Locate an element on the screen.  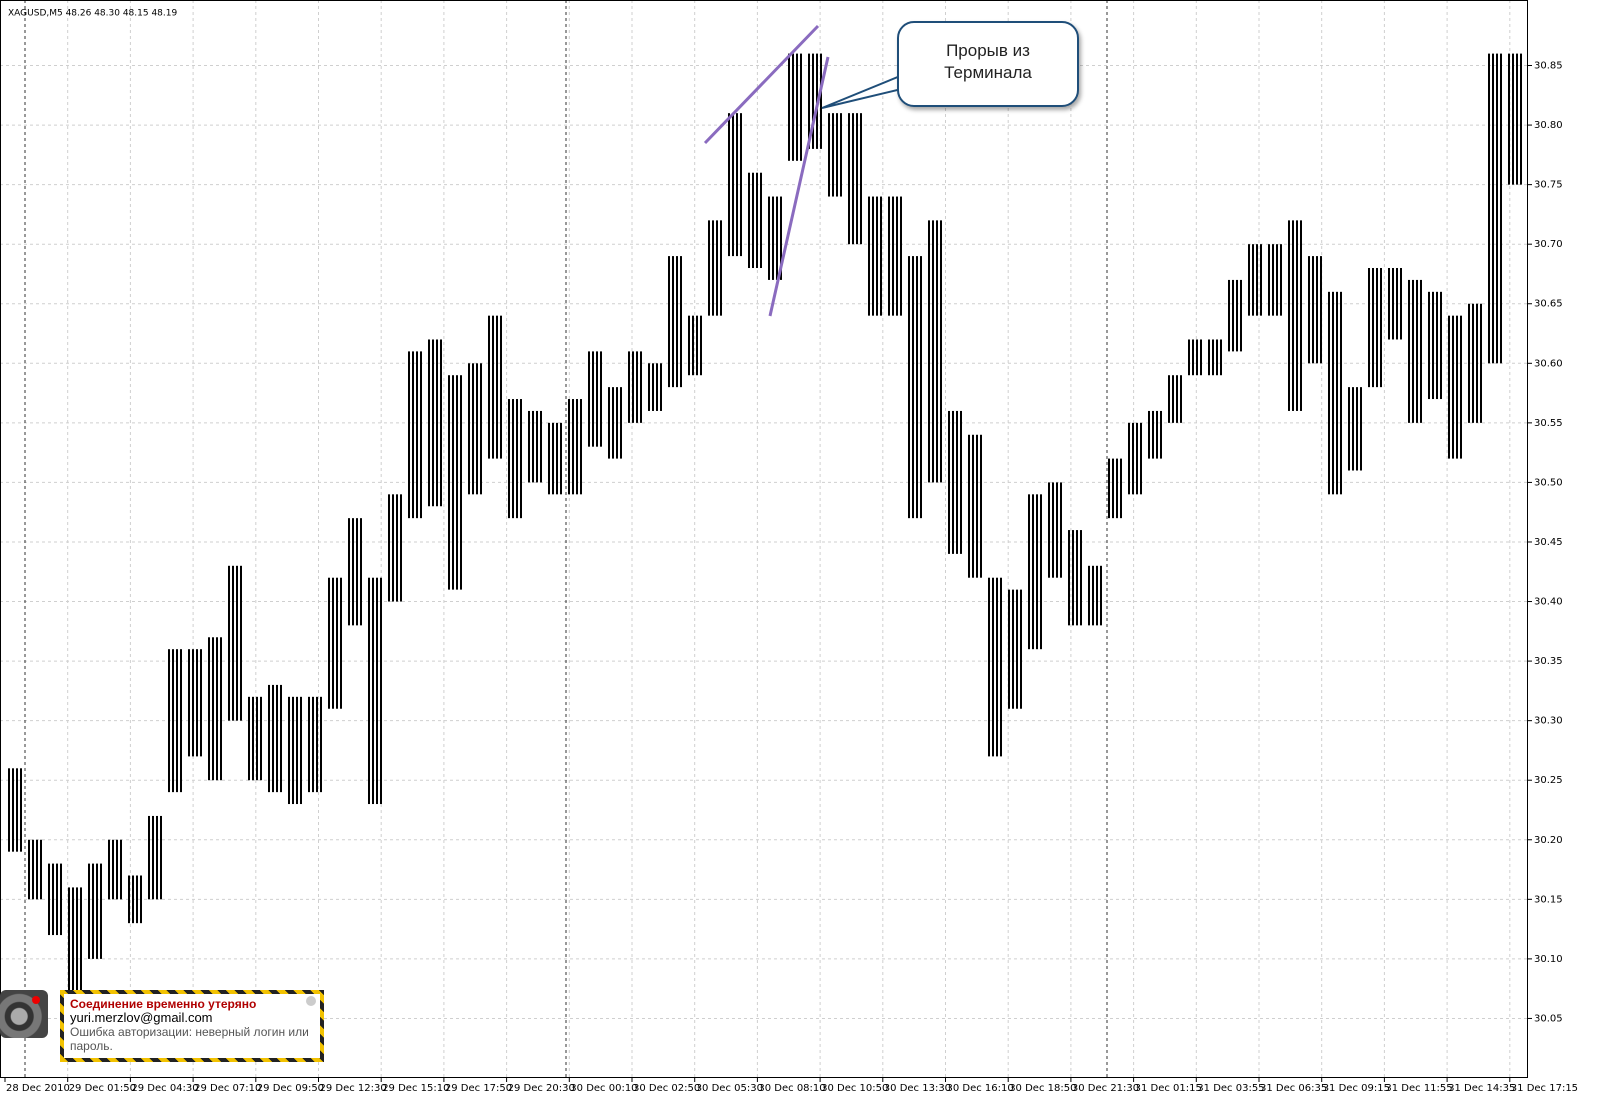
x-tick-label: 31 Dec 01:15 is located at coordinates (1168, 1088).